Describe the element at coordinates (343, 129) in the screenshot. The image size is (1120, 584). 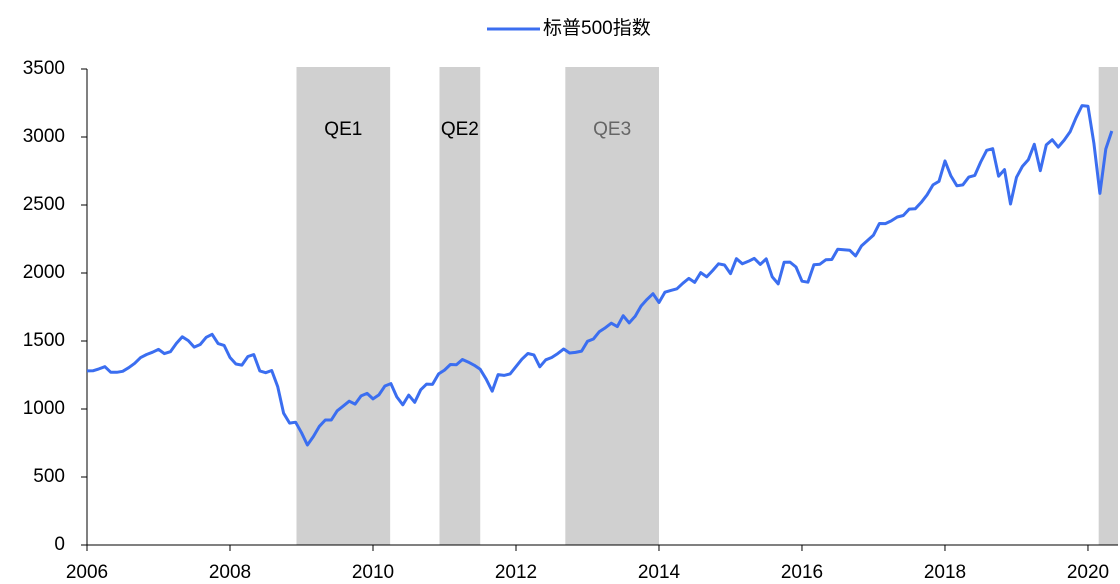
I see `qe-label: QE1` at that location.